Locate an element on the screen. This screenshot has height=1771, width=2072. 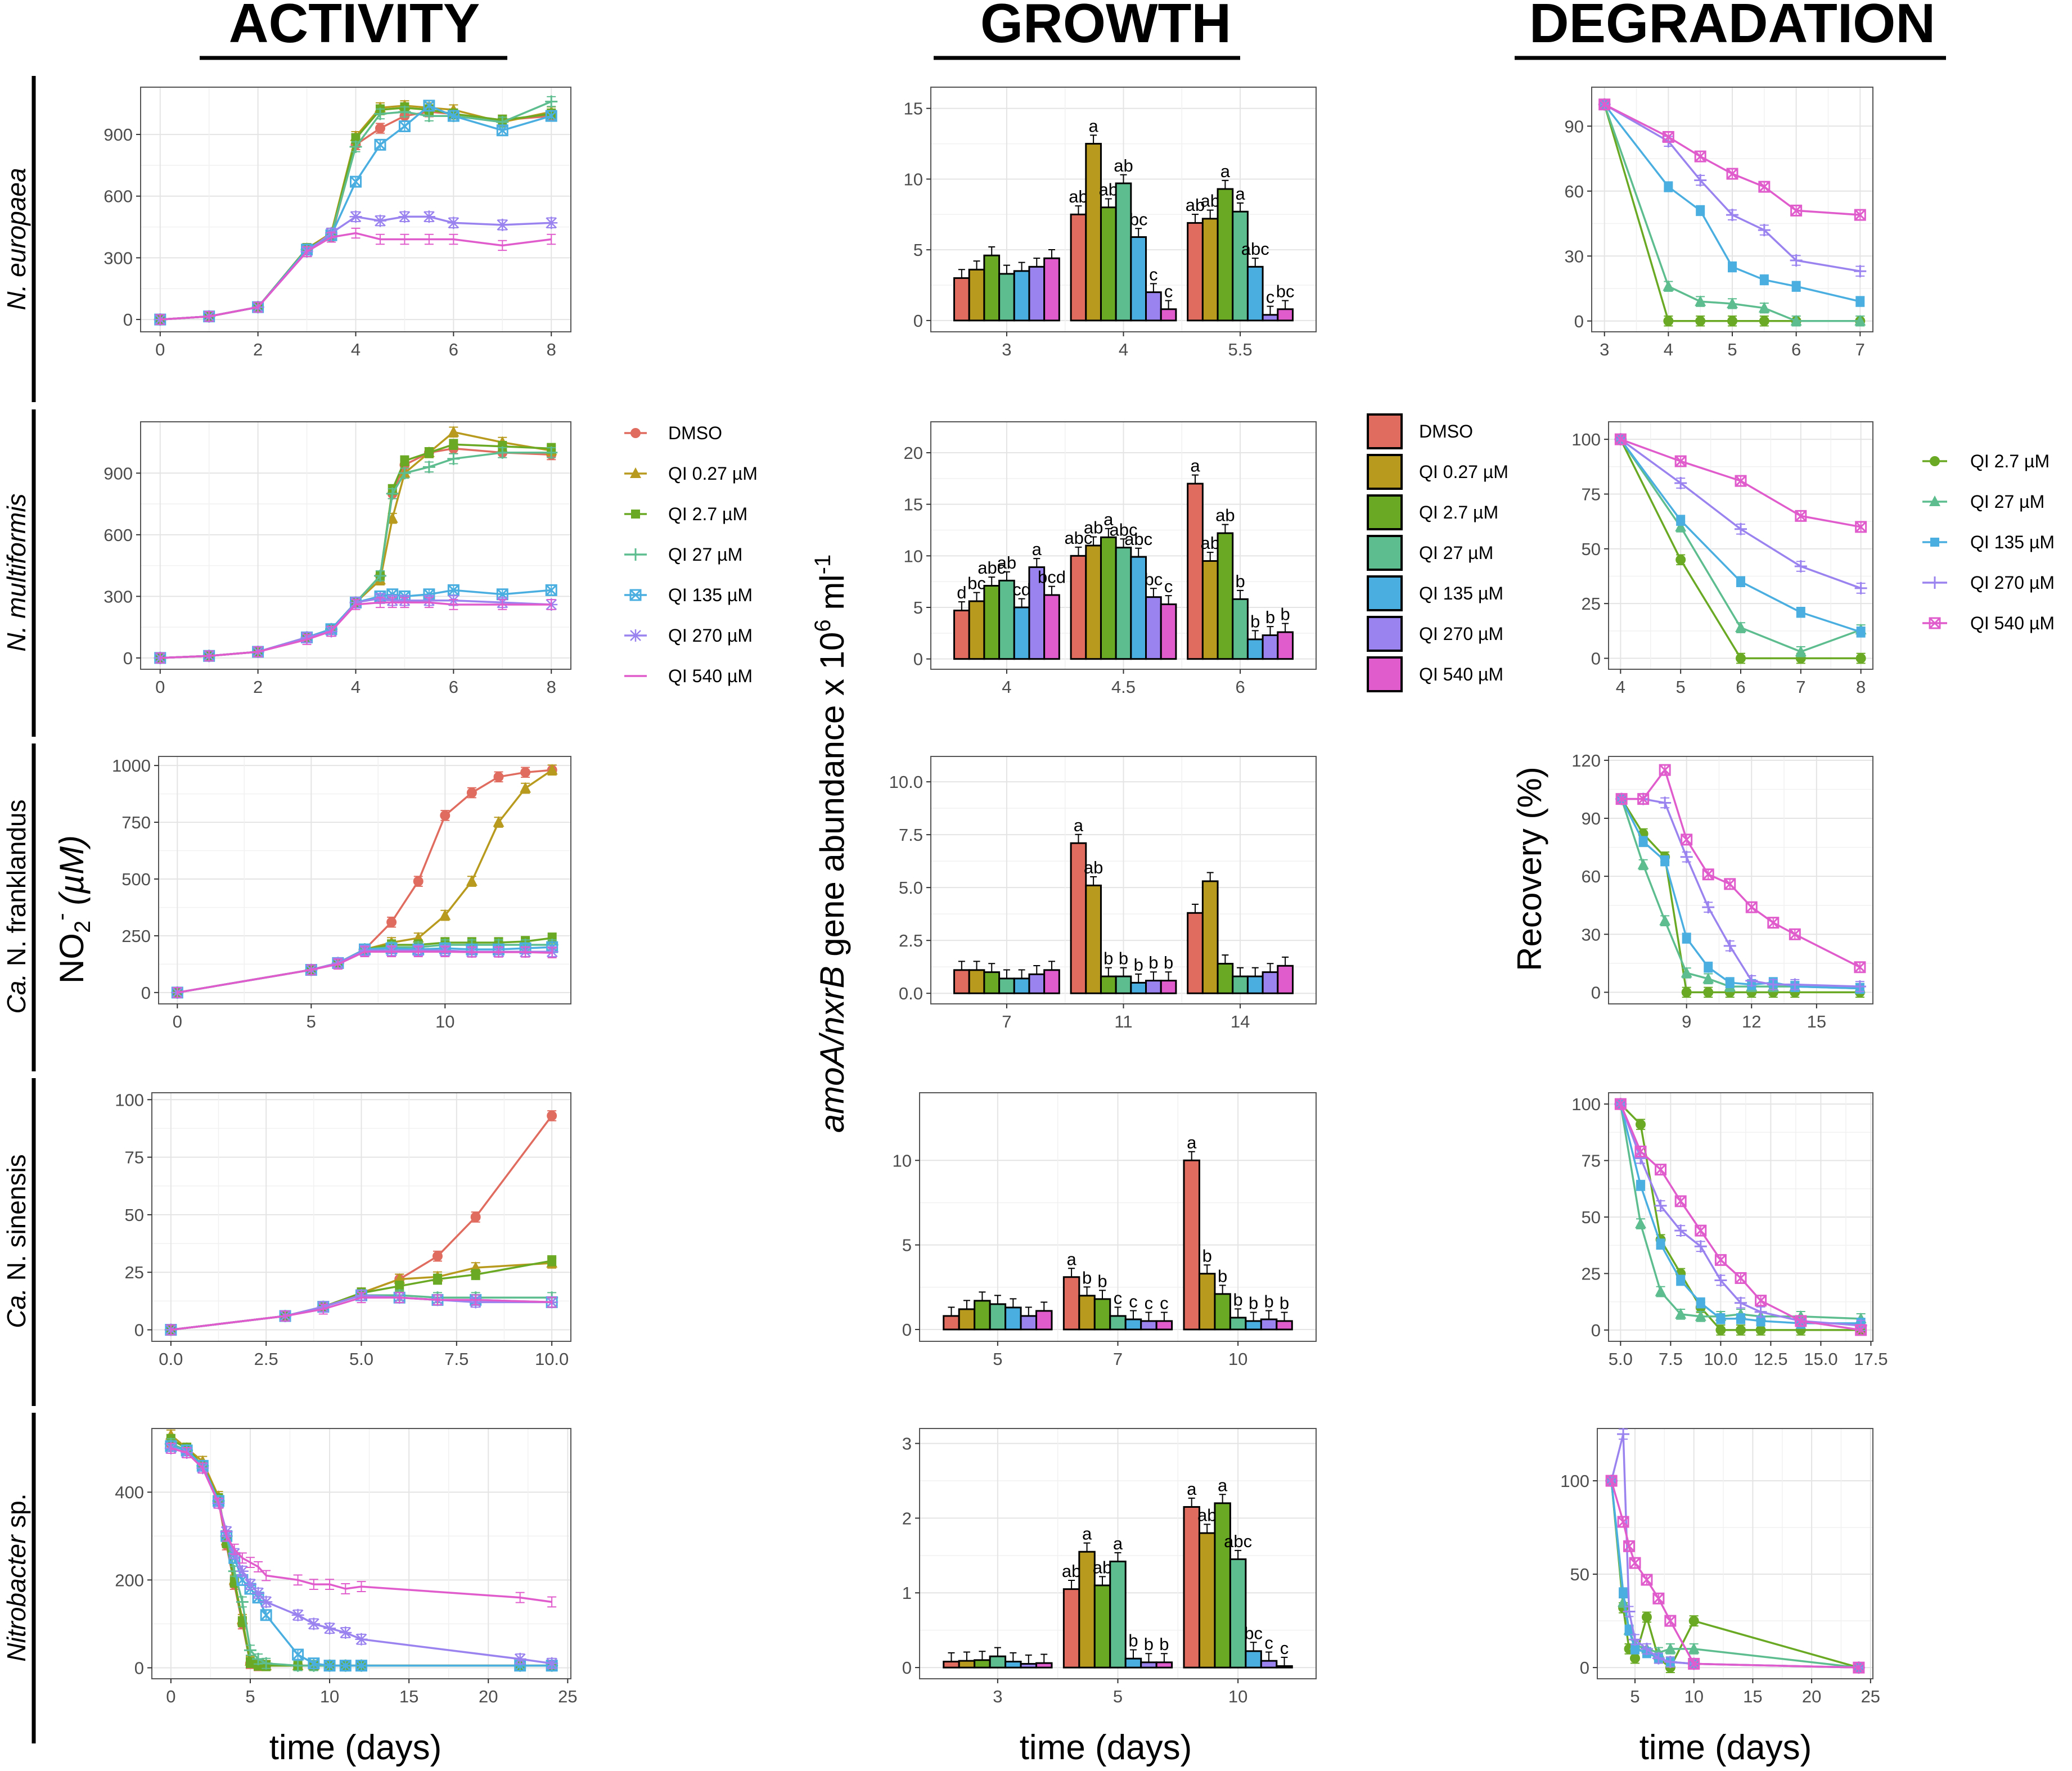
gro-multiformis-bar-dmso is located at coordinates (1195, 571).